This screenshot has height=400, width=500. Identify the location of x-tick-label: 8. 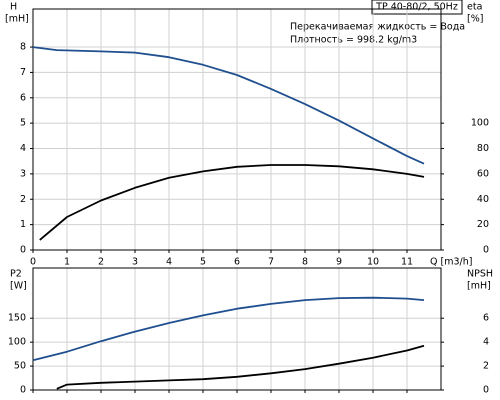
(305, 262).